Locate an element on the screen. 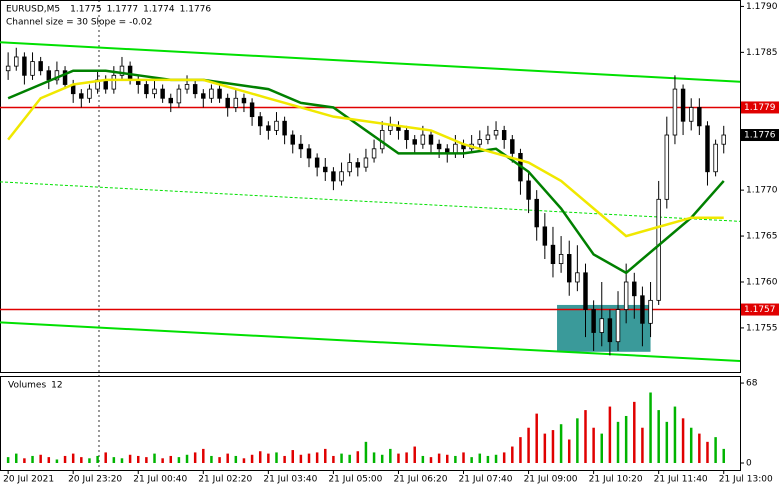 This screenshot has width=781, height=489. volume-title: Volumes is located at coordinates (27, 386).